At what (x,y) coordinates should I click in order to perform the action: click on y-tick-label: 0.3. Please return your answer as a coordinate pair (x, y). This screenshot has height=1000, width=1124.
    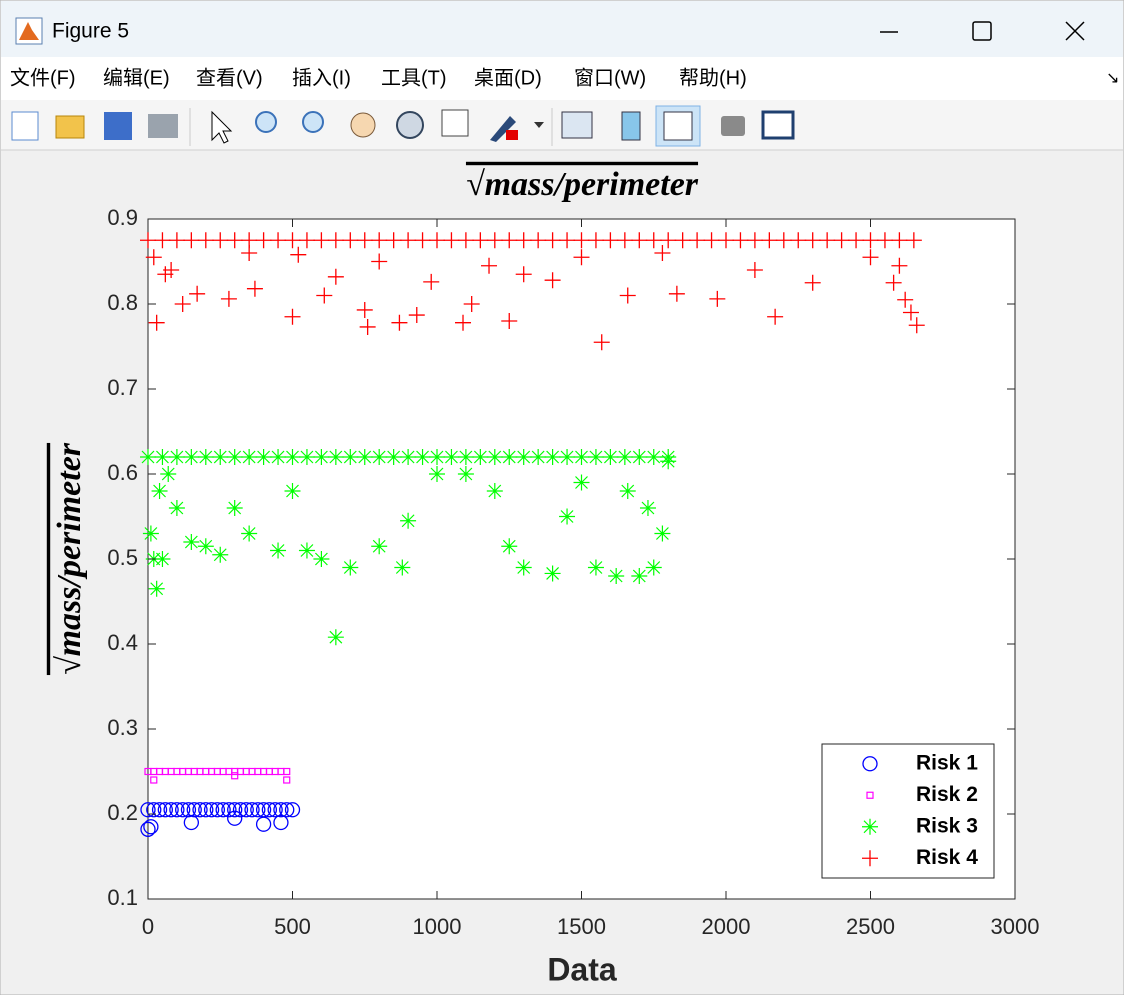
    Looking at the image, I should click on (122, 727).